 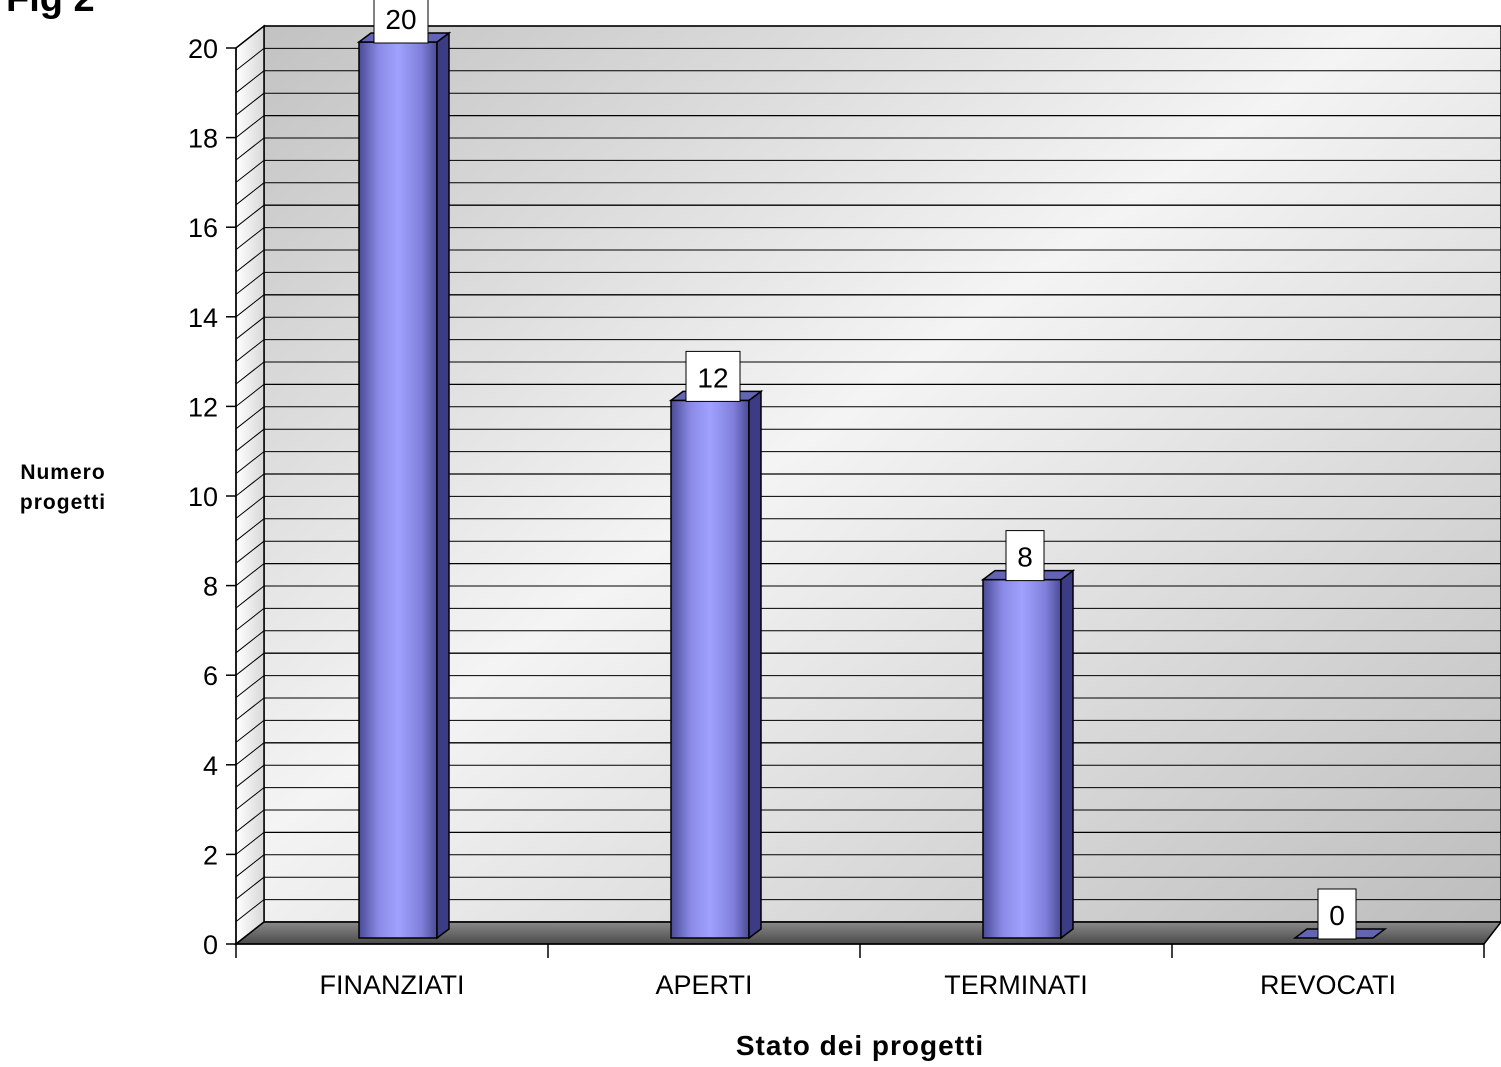 I want to click on y-tick-label: 8, so click(x=210, y=587).